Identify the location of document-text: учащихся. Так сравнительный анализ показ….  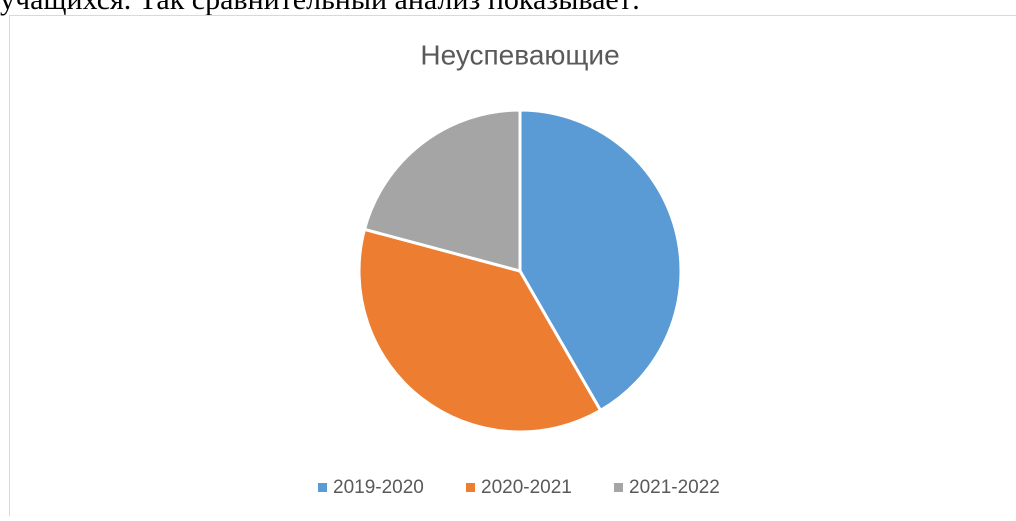
(320, 8).